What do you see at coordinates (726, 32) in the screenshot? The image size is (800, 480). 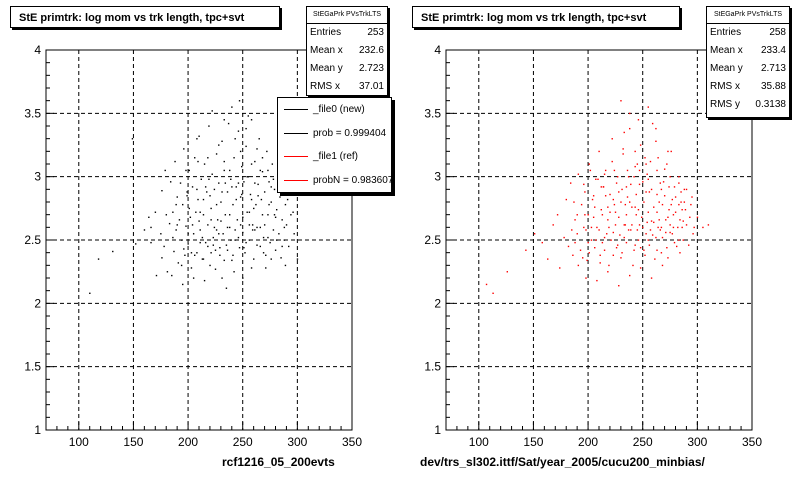 I see `stats-label: Entries` at bounding box center [726, 32].